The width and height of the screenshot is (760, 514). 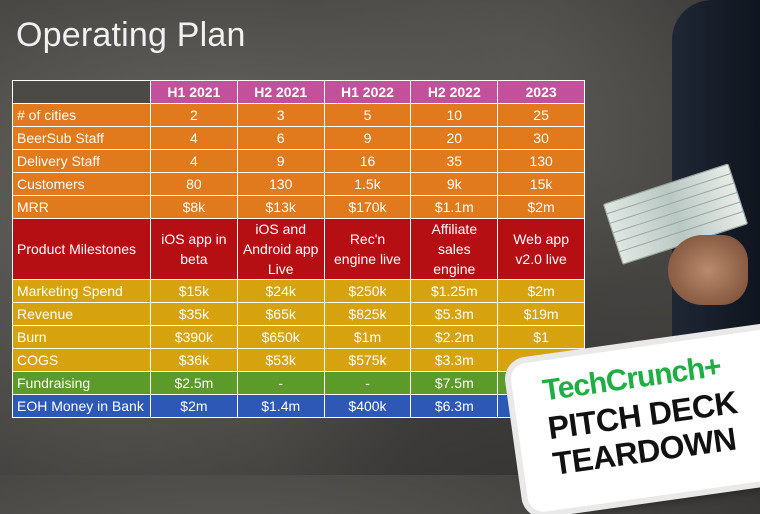 What do you see at coordinates (367, 406) in the screenshot?
I see `table-cell: $400k` at bounding box center [367, 406].